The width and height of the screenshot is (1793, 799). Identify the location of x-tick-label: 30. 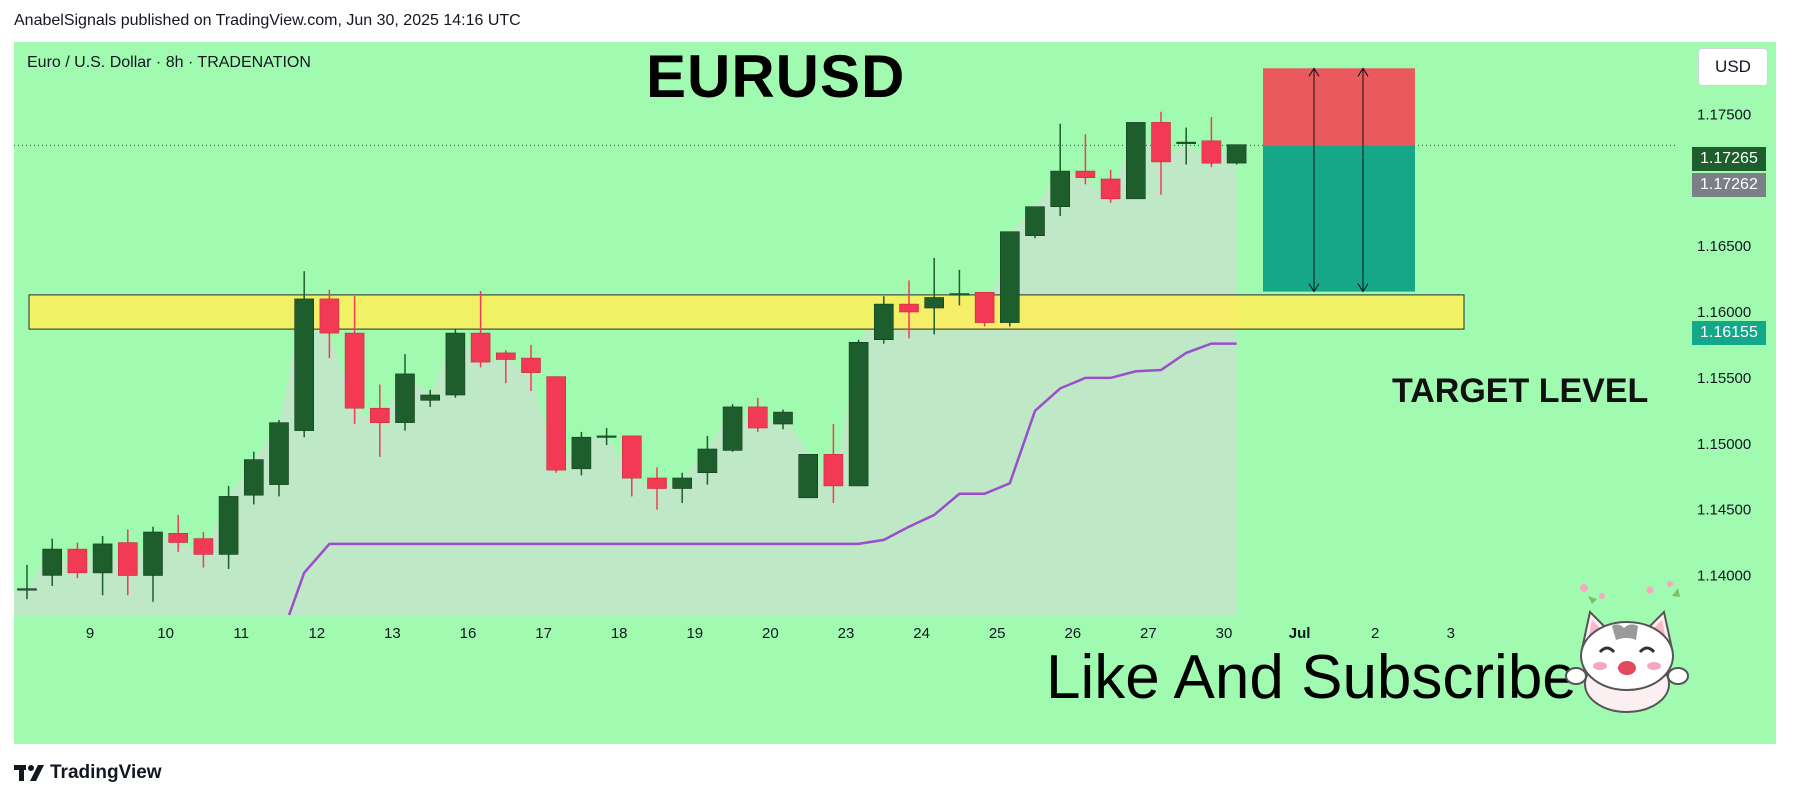
(1224, 633).